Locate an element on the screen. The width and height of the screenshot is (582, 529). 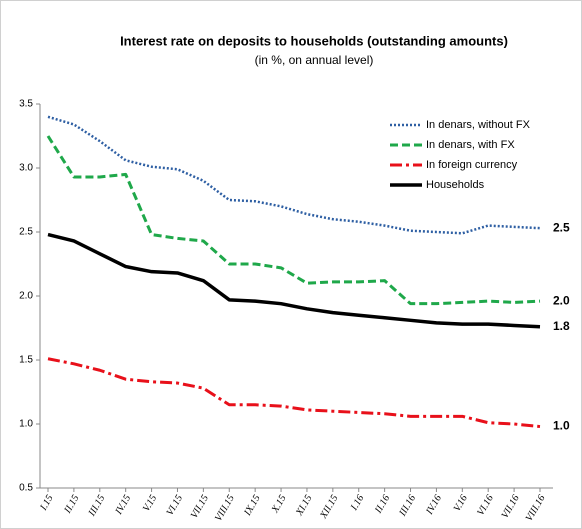
y-tick-label: 1.5 is located at coordinates (26, 360).